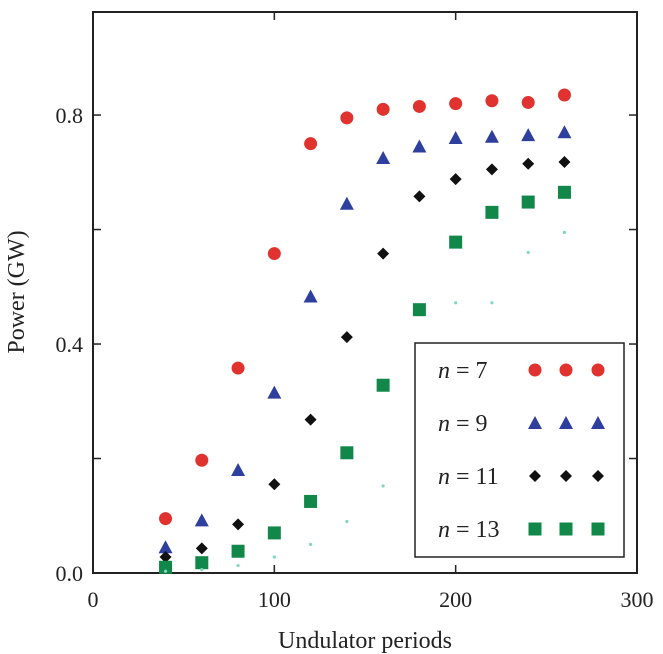  What do you see at coordinates (17, 291) in the screenshot?
I see `y-axis-title: Power (GW)` at bounding box center [17, 291].